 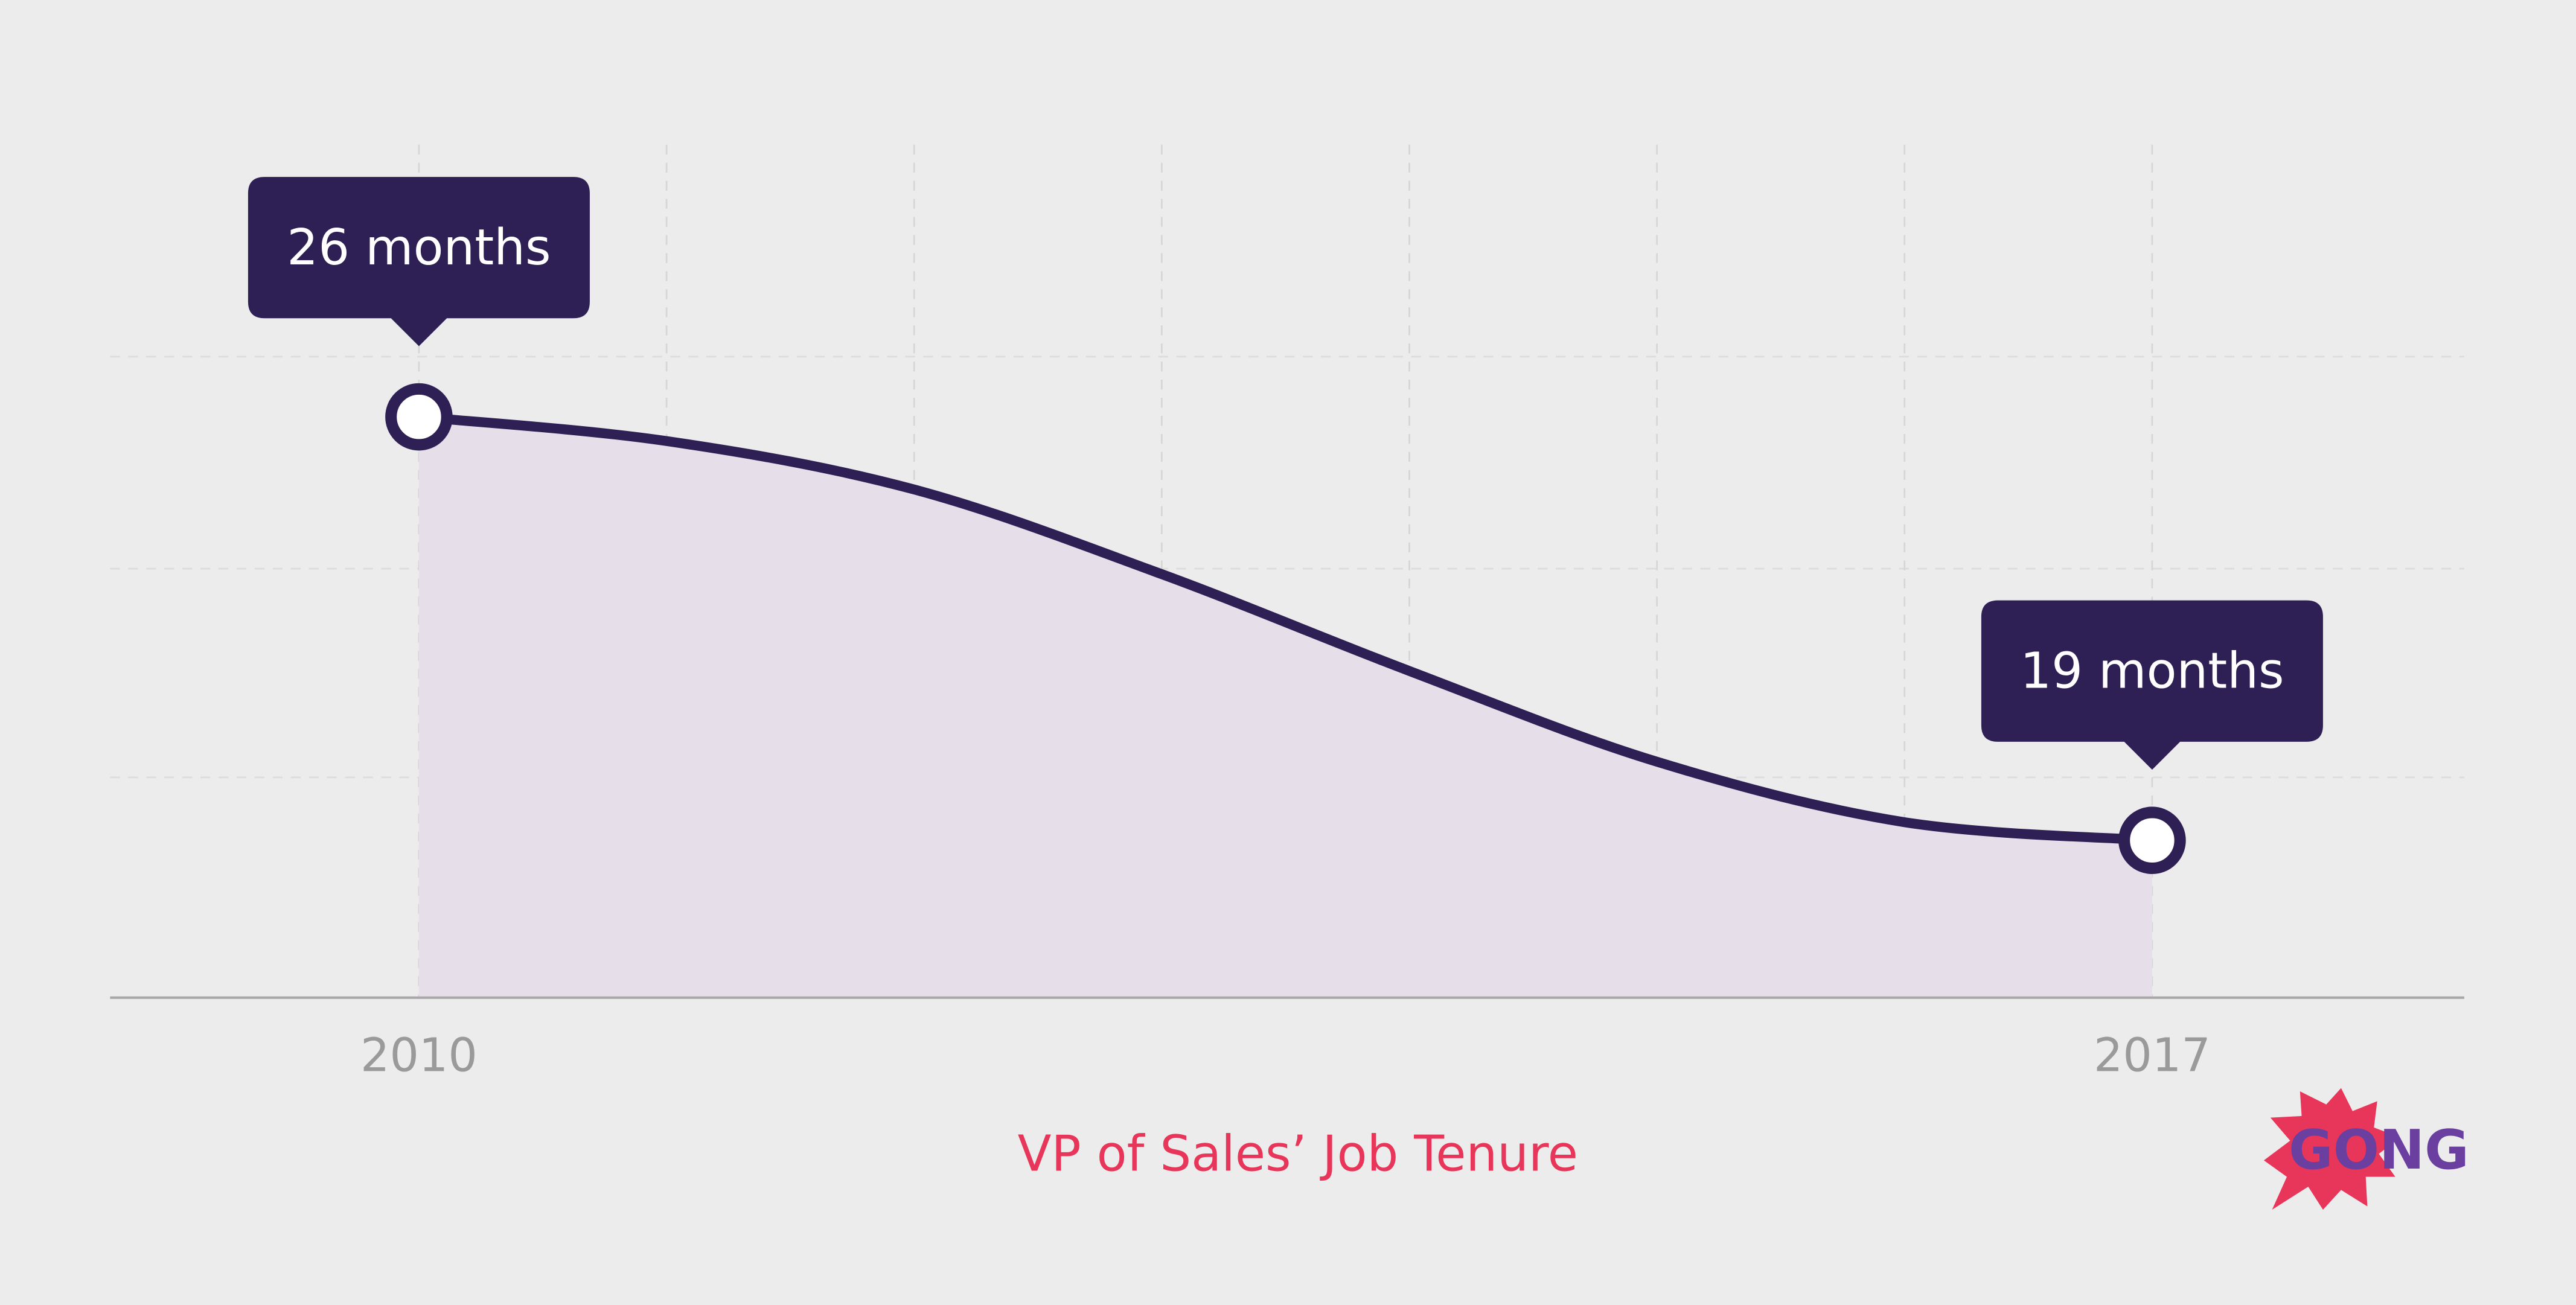 I want to click on logo-text: GONG, so click(x=2379, y=1150).